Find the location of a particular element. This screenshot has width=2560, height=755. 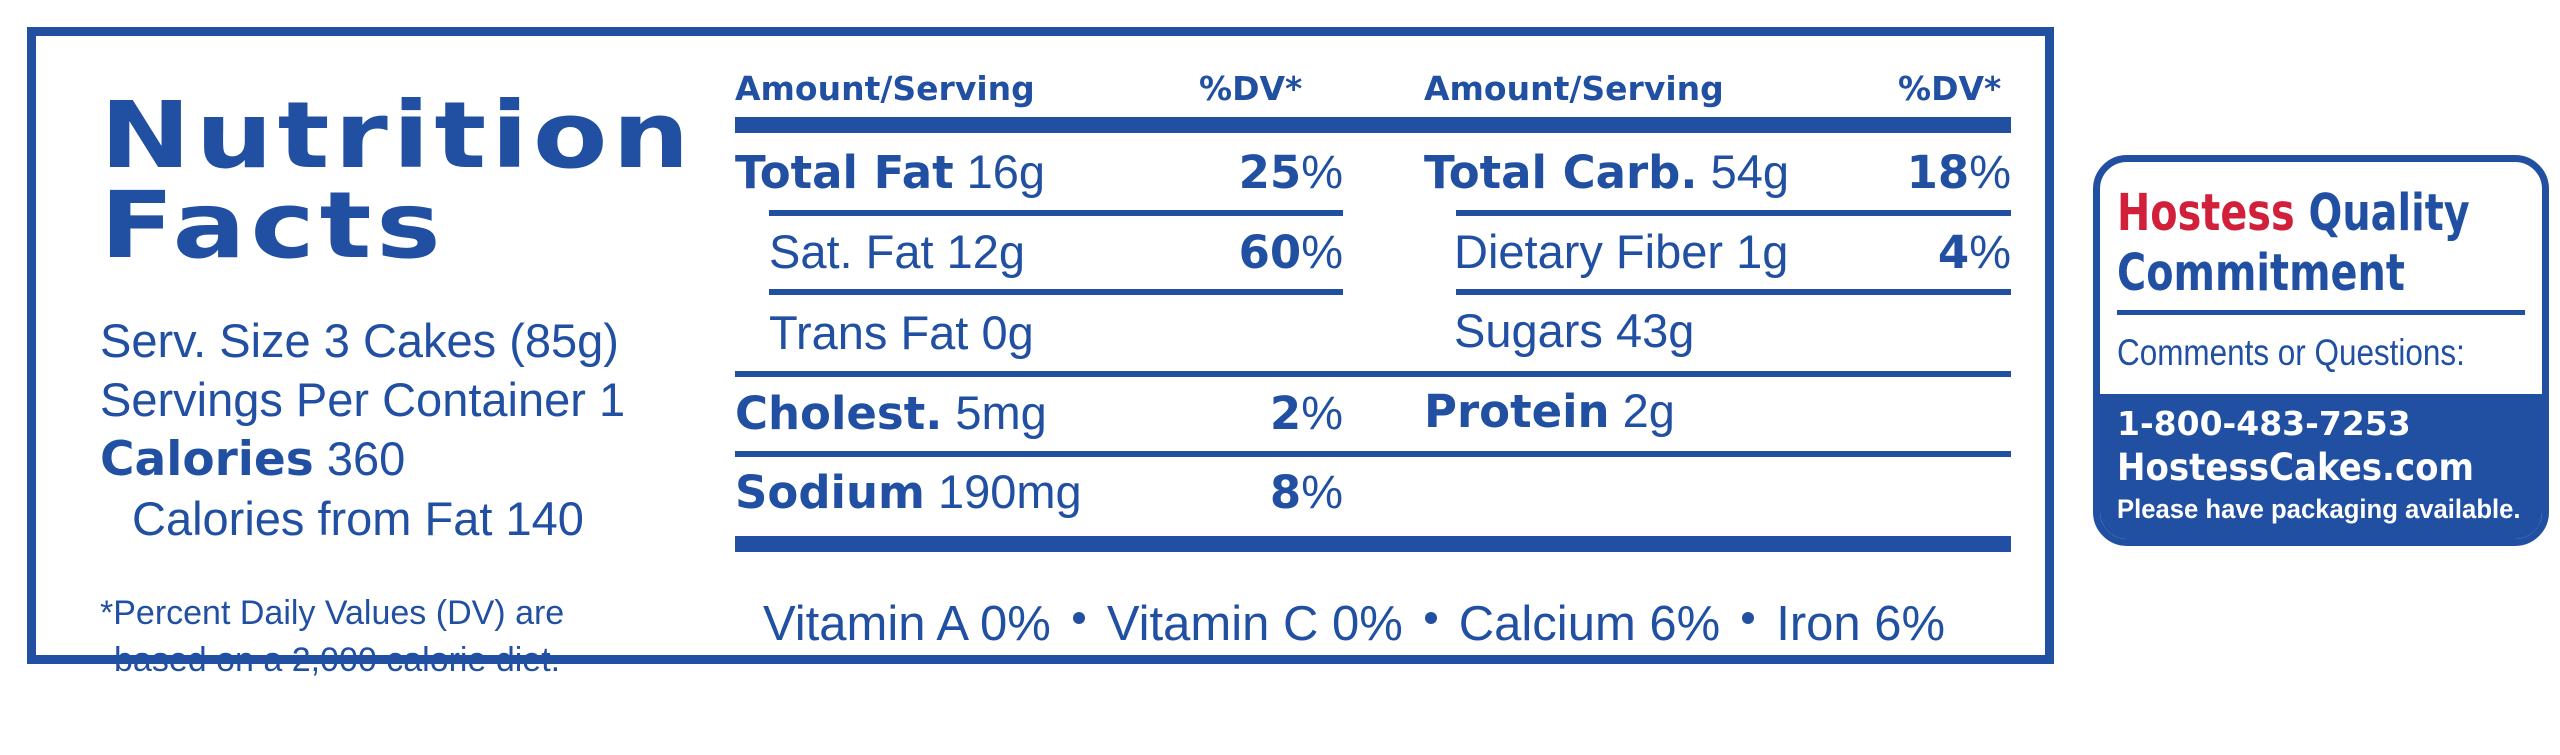

nutrient-name: Cholest. is located at coordinates (839, 413).